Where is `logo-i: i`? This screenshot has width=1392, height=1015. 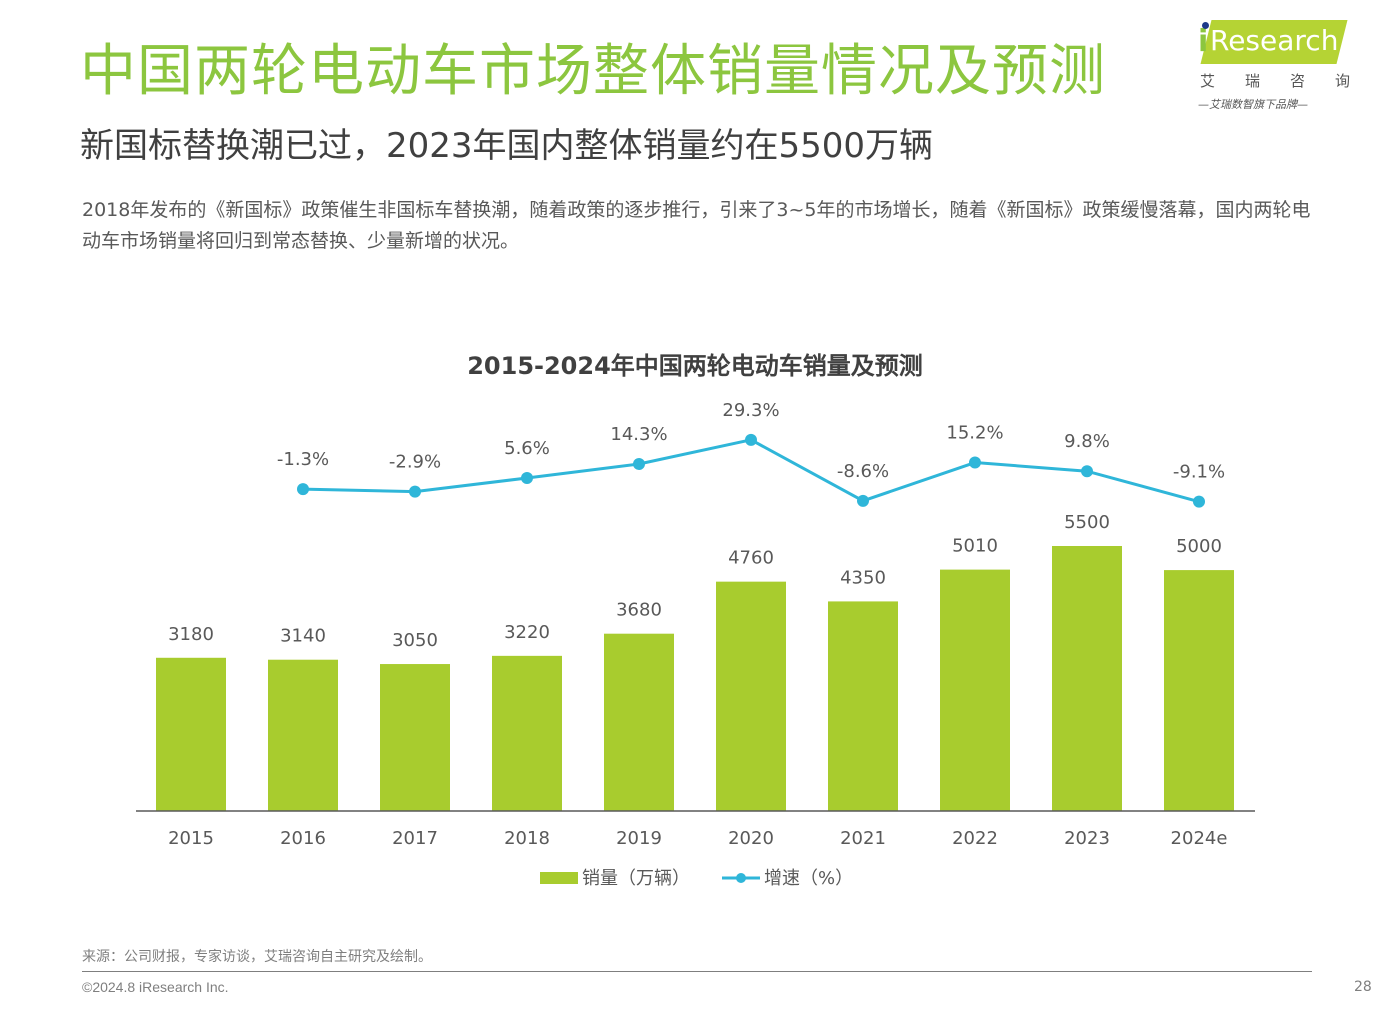
logo-i: i is located at coordinates (1203, 41).